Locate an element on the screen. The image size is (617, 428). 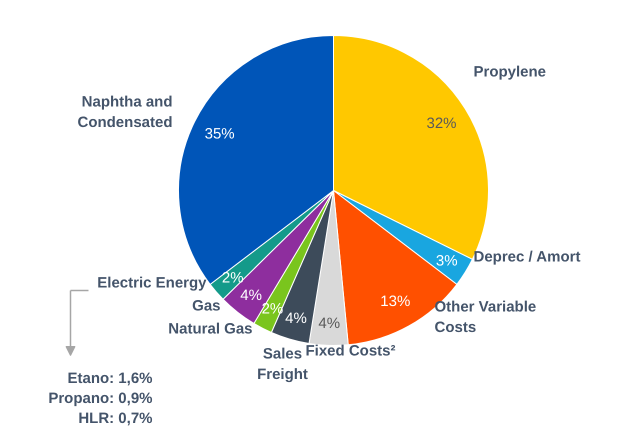
slice-label: Gas is located at coordinates (206, 306).